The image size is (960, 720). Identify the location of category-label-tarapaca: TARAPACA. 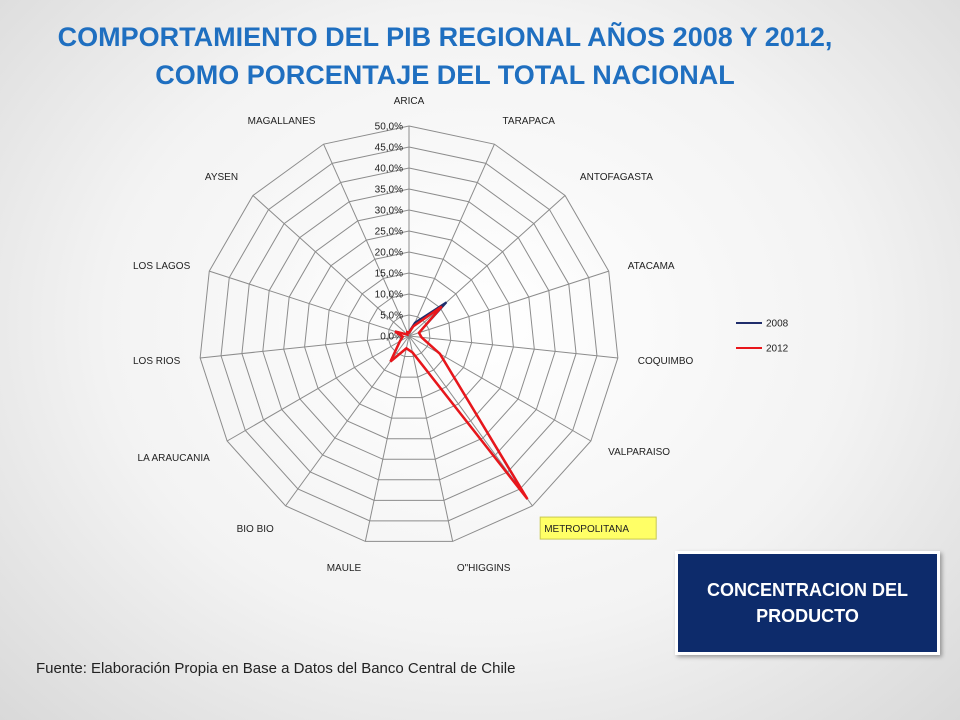
(529, 121).